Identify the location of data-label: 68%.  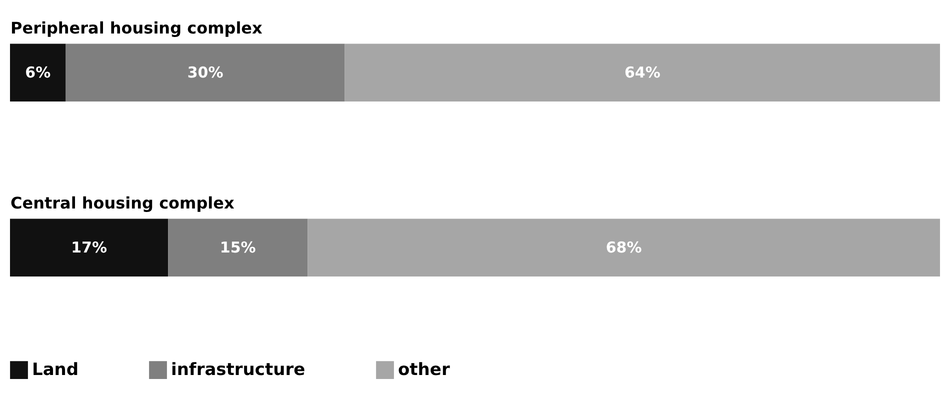
(624, 247).